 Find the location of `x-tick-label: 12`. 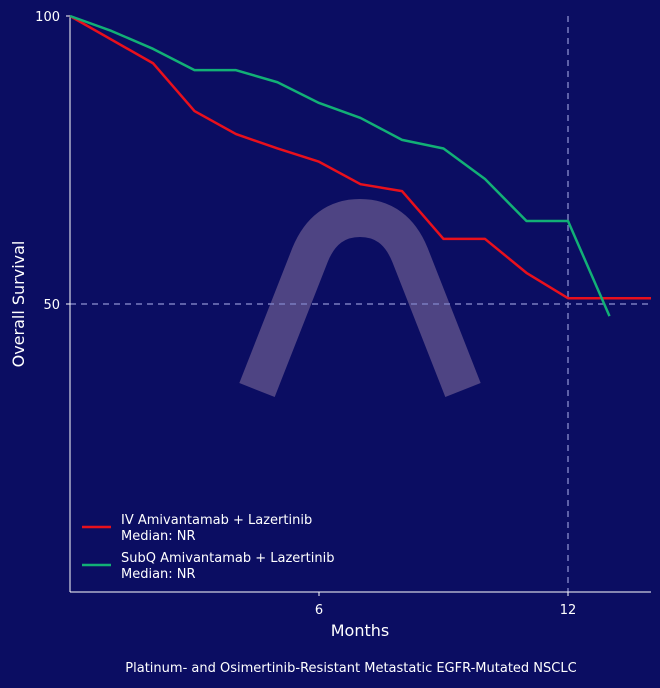

x-tick-label: 12 is located at coordinates (568, 610).